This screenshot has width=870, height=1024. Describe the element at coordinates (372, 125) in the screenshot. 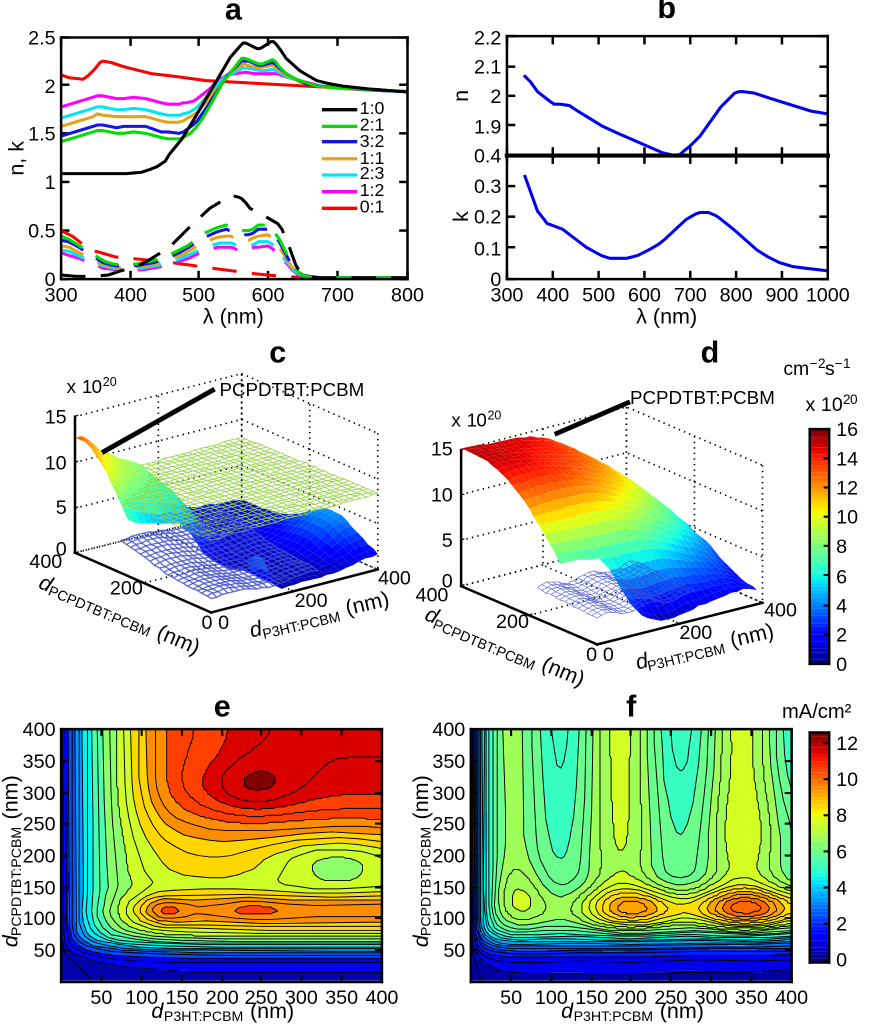

I see `svg-text: 2:1` at that location.